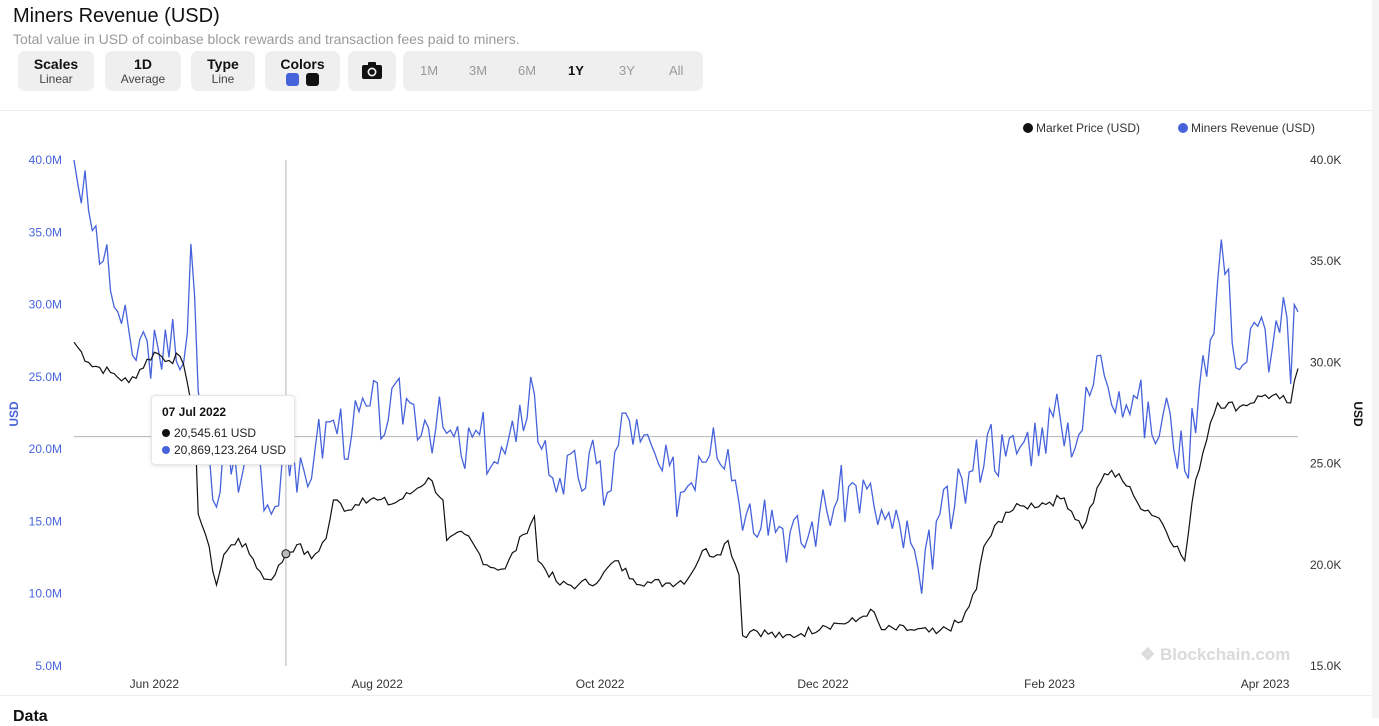  Describe the element at coordinates (45, 305) in the screenshot. I see `y-left-tick-label: 30.0M` at that location.